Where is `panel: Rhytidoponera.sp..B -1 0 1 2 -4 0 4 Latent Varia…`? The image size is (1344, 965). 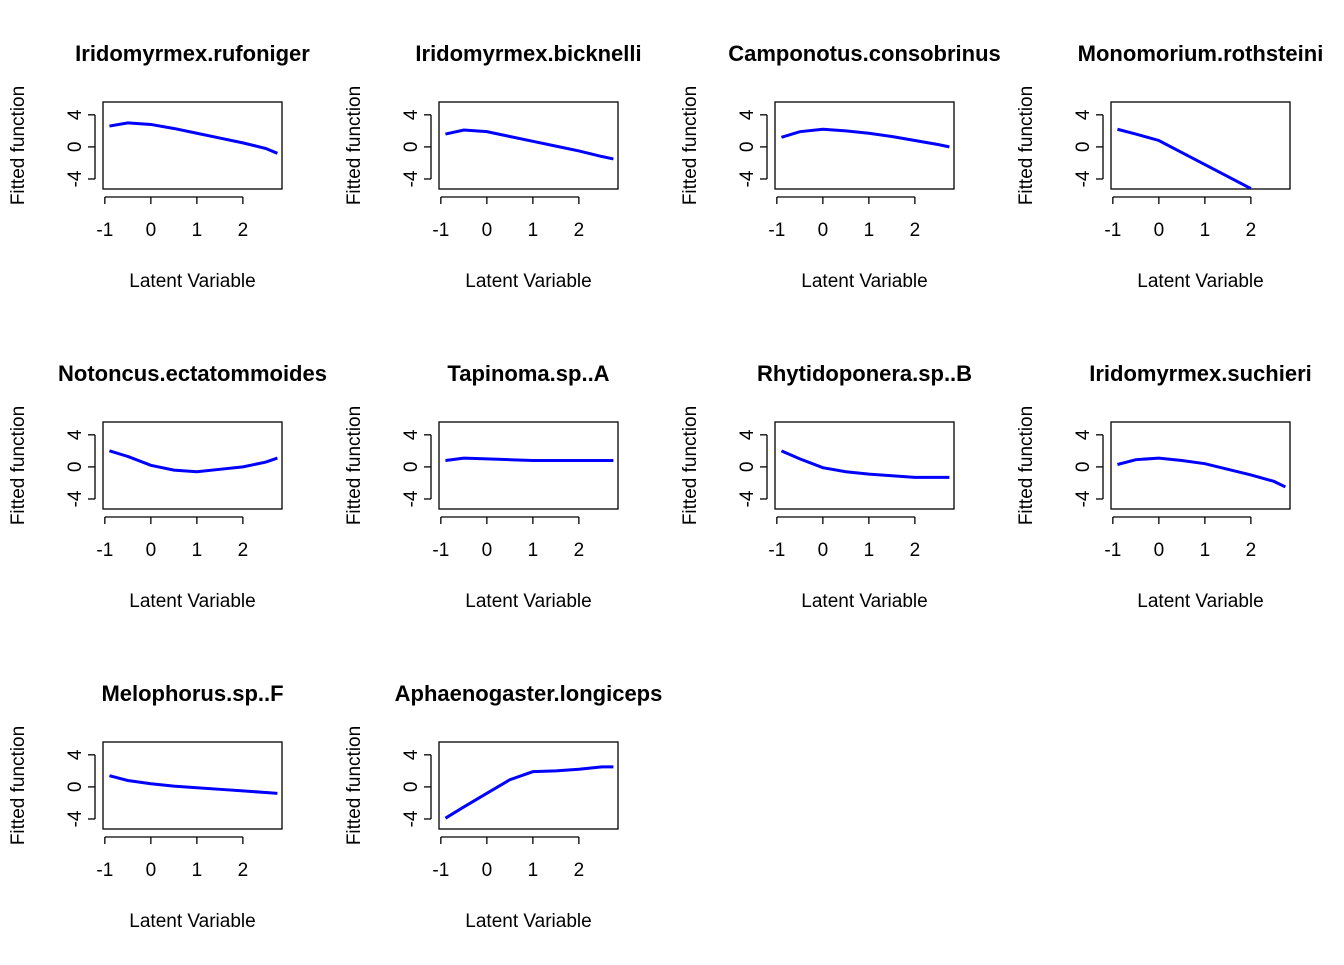
panel: Rhytidoponera.sp..B -1 0 1 2 -4 0 4 Latent Varia… is located at coordinates (826, 486).